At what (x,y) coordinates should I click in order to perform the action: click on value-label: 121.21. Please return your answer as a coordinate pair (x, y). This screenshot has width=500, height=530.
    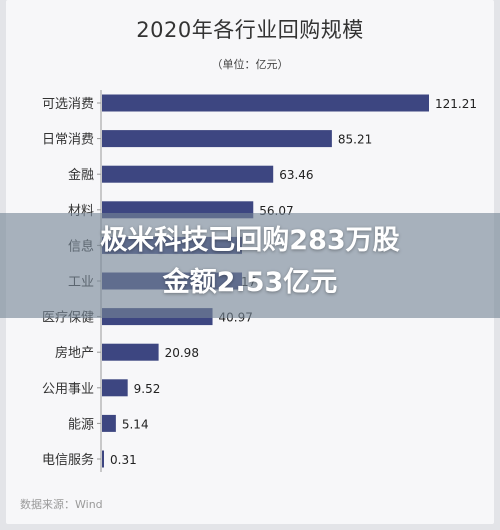
    Looking at the image, I should click on (456, 104).